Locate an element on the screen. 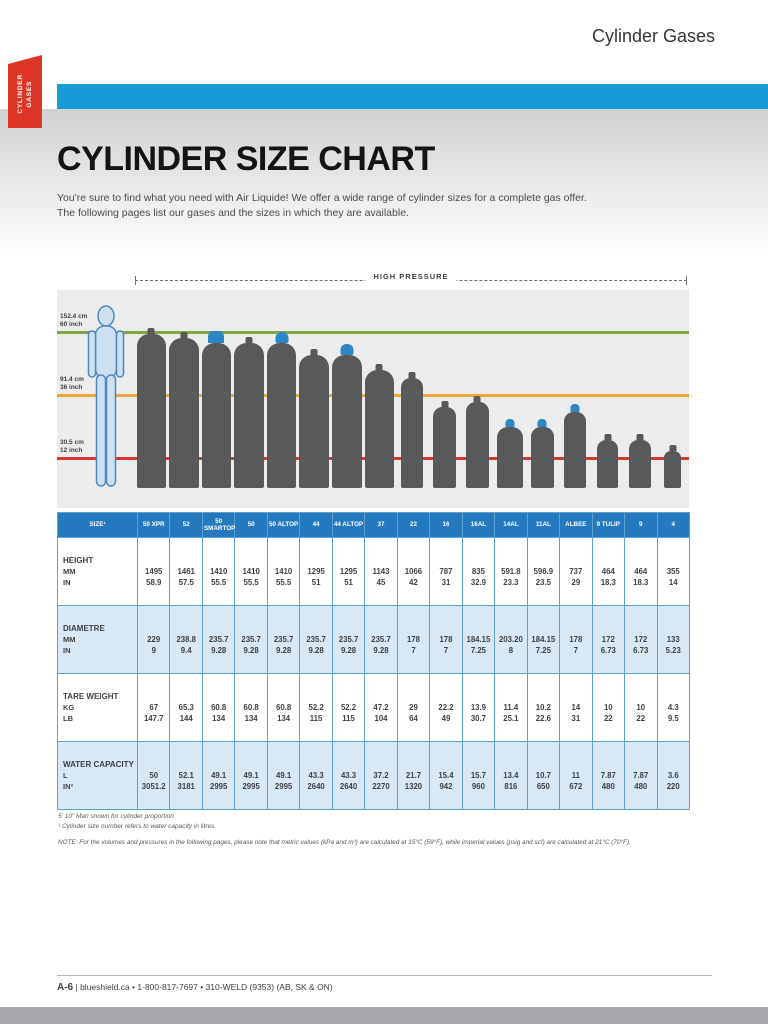 The width and height of the screenshot is (768, 1024). data-value: 184.15 is located at coordinates (478, 639).